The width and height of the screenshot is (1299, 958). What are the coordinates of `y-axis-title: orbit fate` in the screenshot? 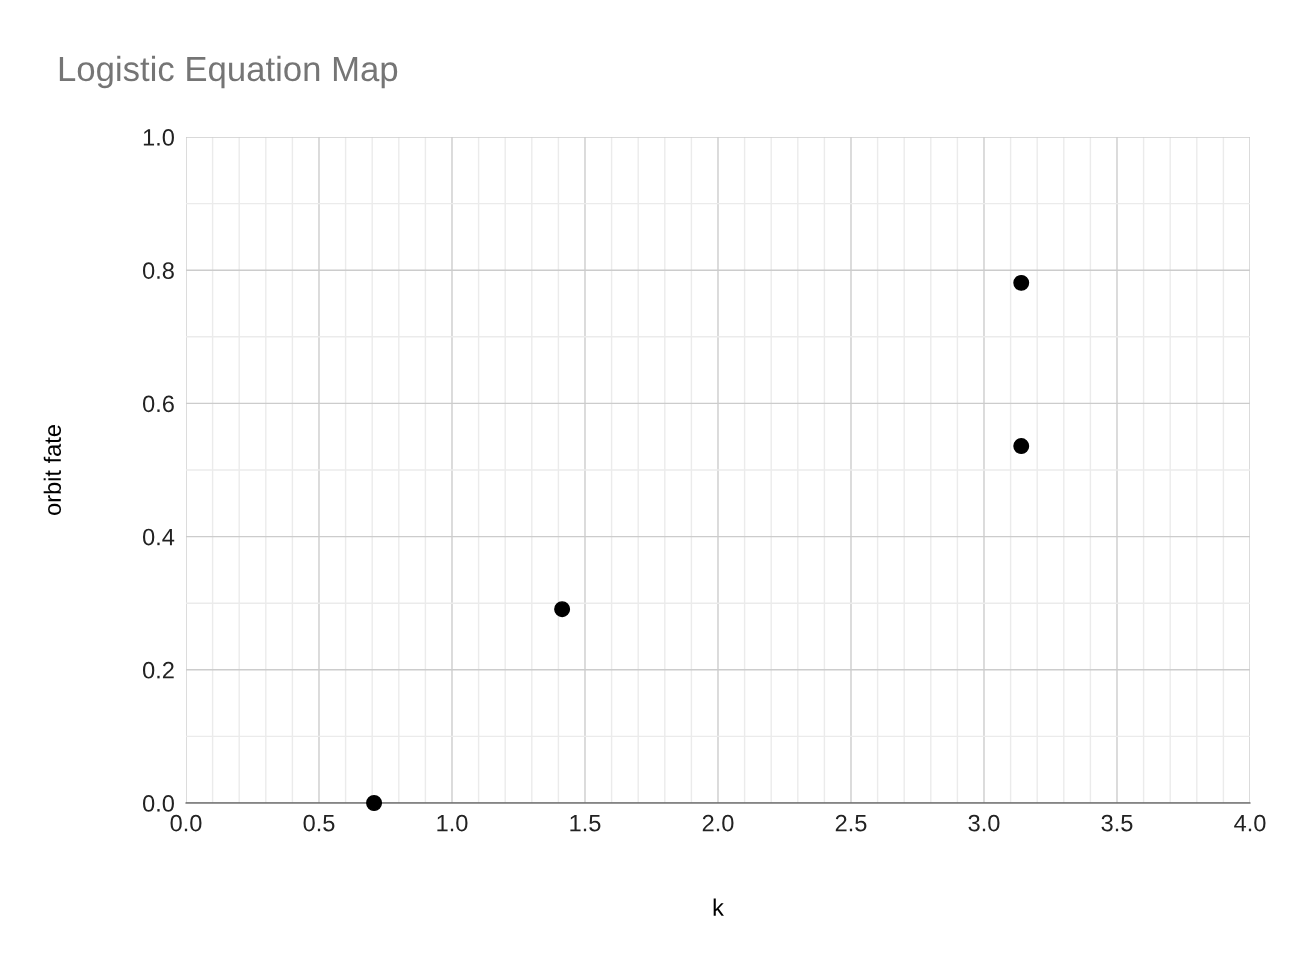 It's located at (52, 470).